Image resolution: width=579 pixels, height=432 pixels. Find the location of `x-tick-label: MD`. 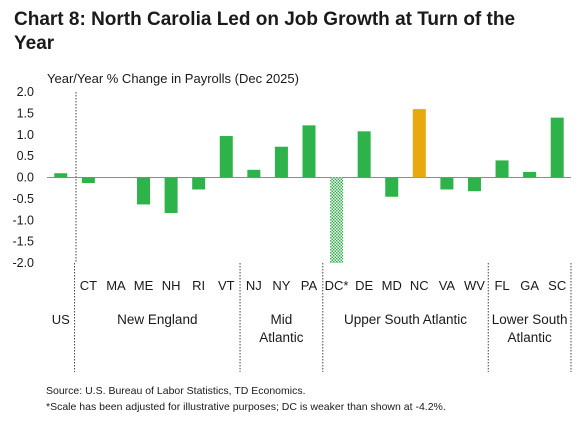

x-tick-label: MD is located at coordinates (392, 285).